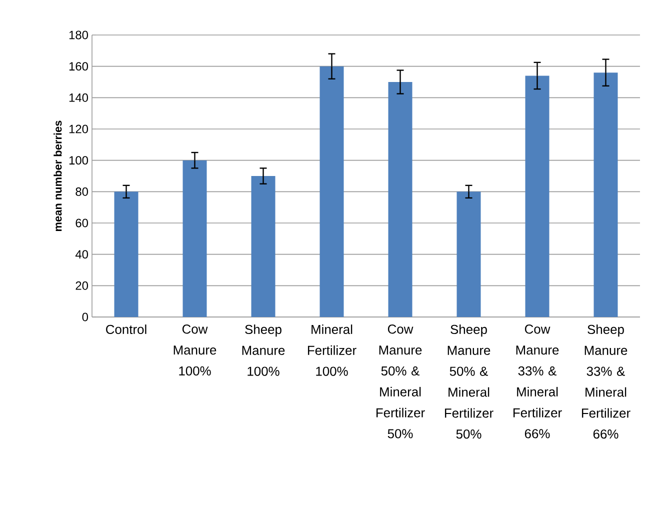 The image size is (653, 513). What do you see at coordinates (195, 350) in the screenshot?
I see `x-tick-label: Cow Manure 100%` at bounding box center [195, 350].